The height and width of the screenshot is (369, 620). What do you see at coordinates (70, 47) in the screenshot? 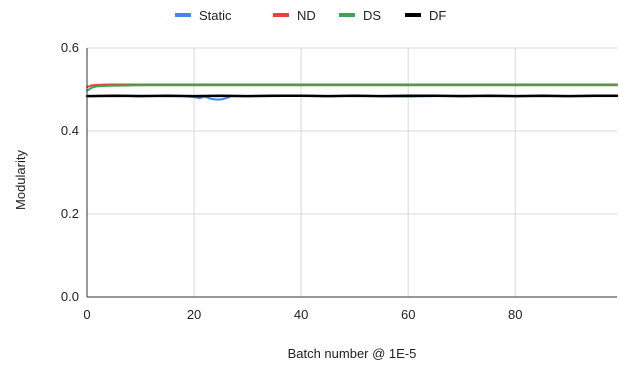
I see `y-tick-label: 0.6` at bounding box center [70, 47].